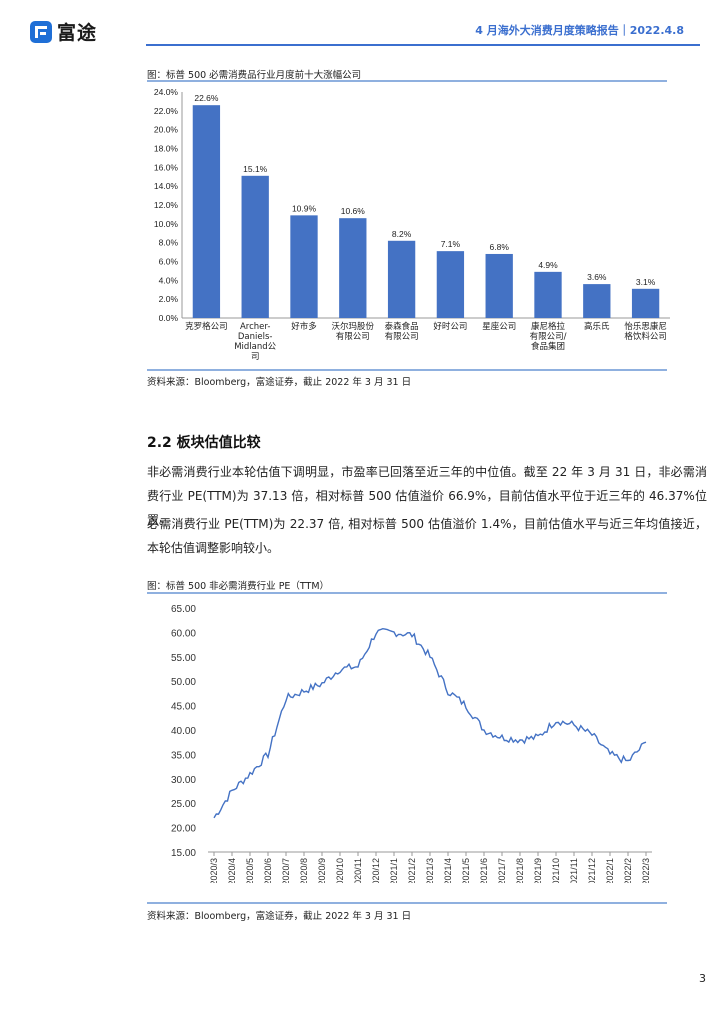 The height and width of the screenshot is (1024, 724). What do you see at coordinates (183, 780) in the screenshot?
I see `y-tick-label: 30.00` at bounding box center [183, 780].